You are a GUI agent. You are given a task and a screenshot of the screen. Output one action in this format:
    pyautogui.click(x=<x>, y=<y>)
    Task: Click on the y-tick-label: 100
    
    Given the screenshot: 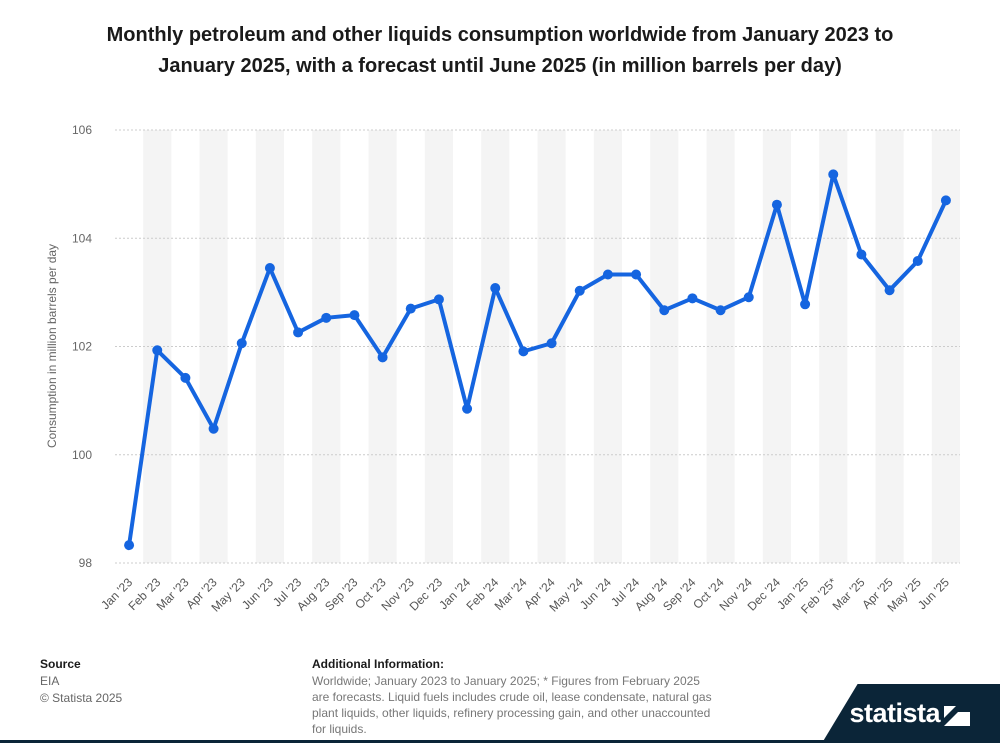 What is the action you would take?
    pyautogui.click(x=82, y=455)
    